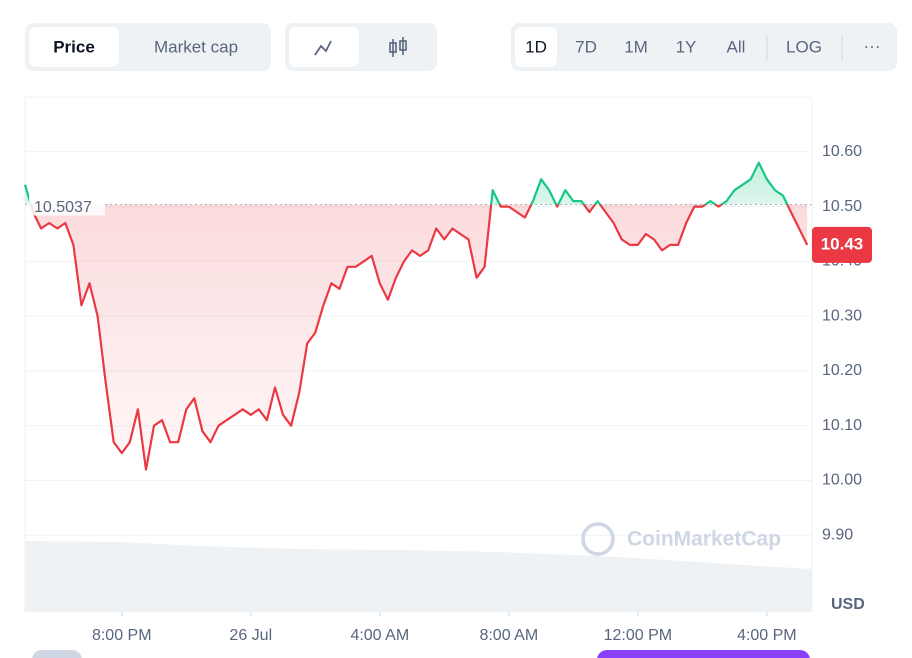  What do you see at coordinates (767, 635) in the screenshot?
I see `x-tick-label: 4:00 PM` at bounding box center [767, 635].